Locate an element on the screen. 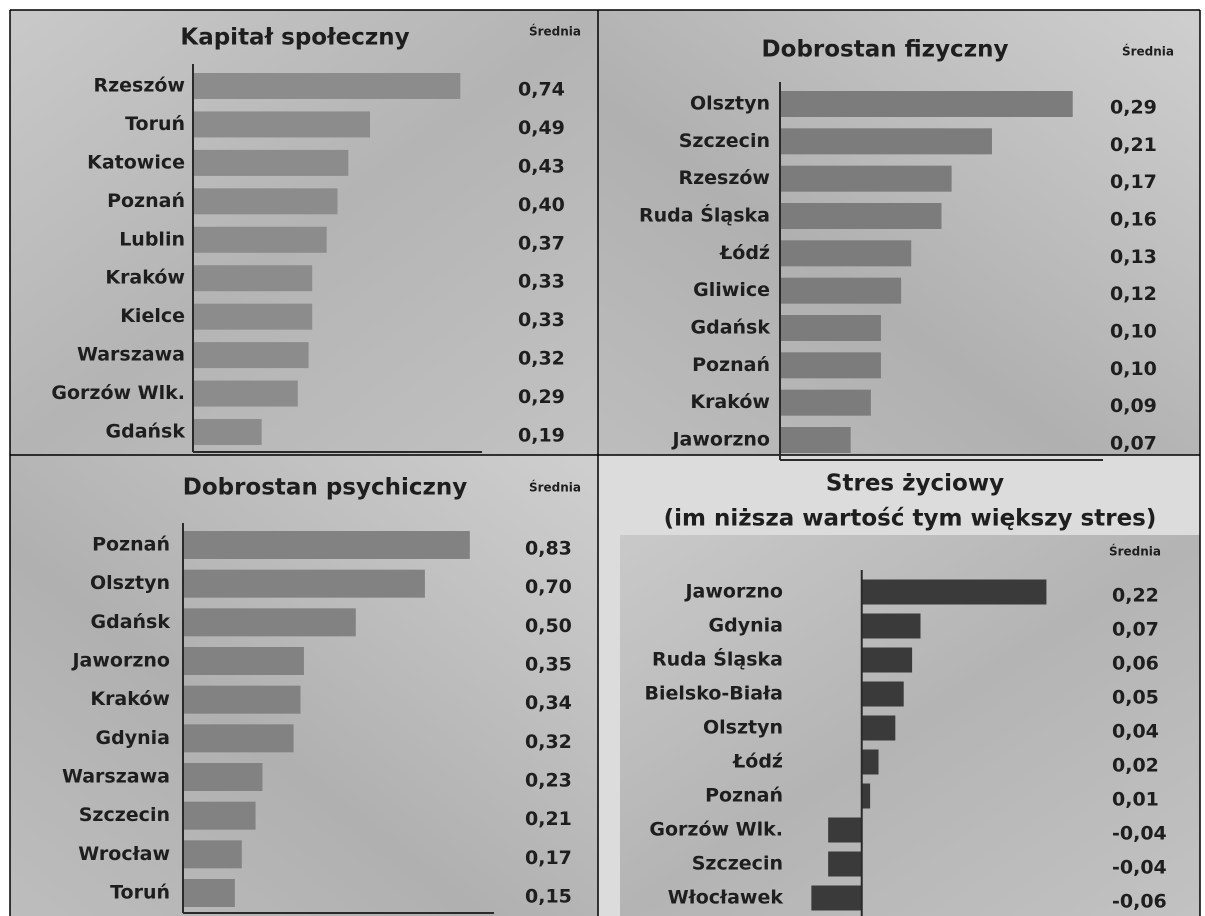  chart-subtitle: (im niższa wartość tym większy stres) is located at coordinates (910, 519).